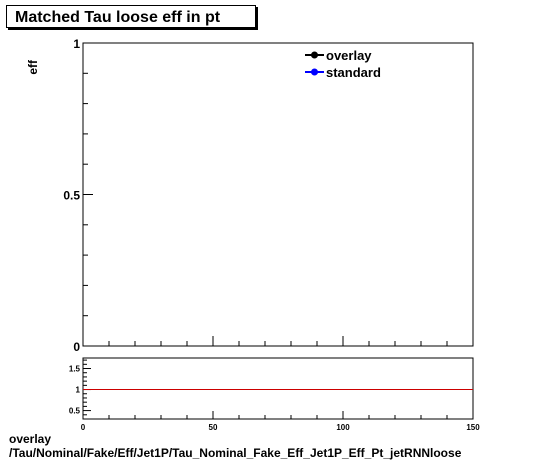 This screenshot has width=546, height=462. Describe the element at coordinates (75, 369) in the screenshot. I see `ratio-y-tick-label: 1.5` at that location.